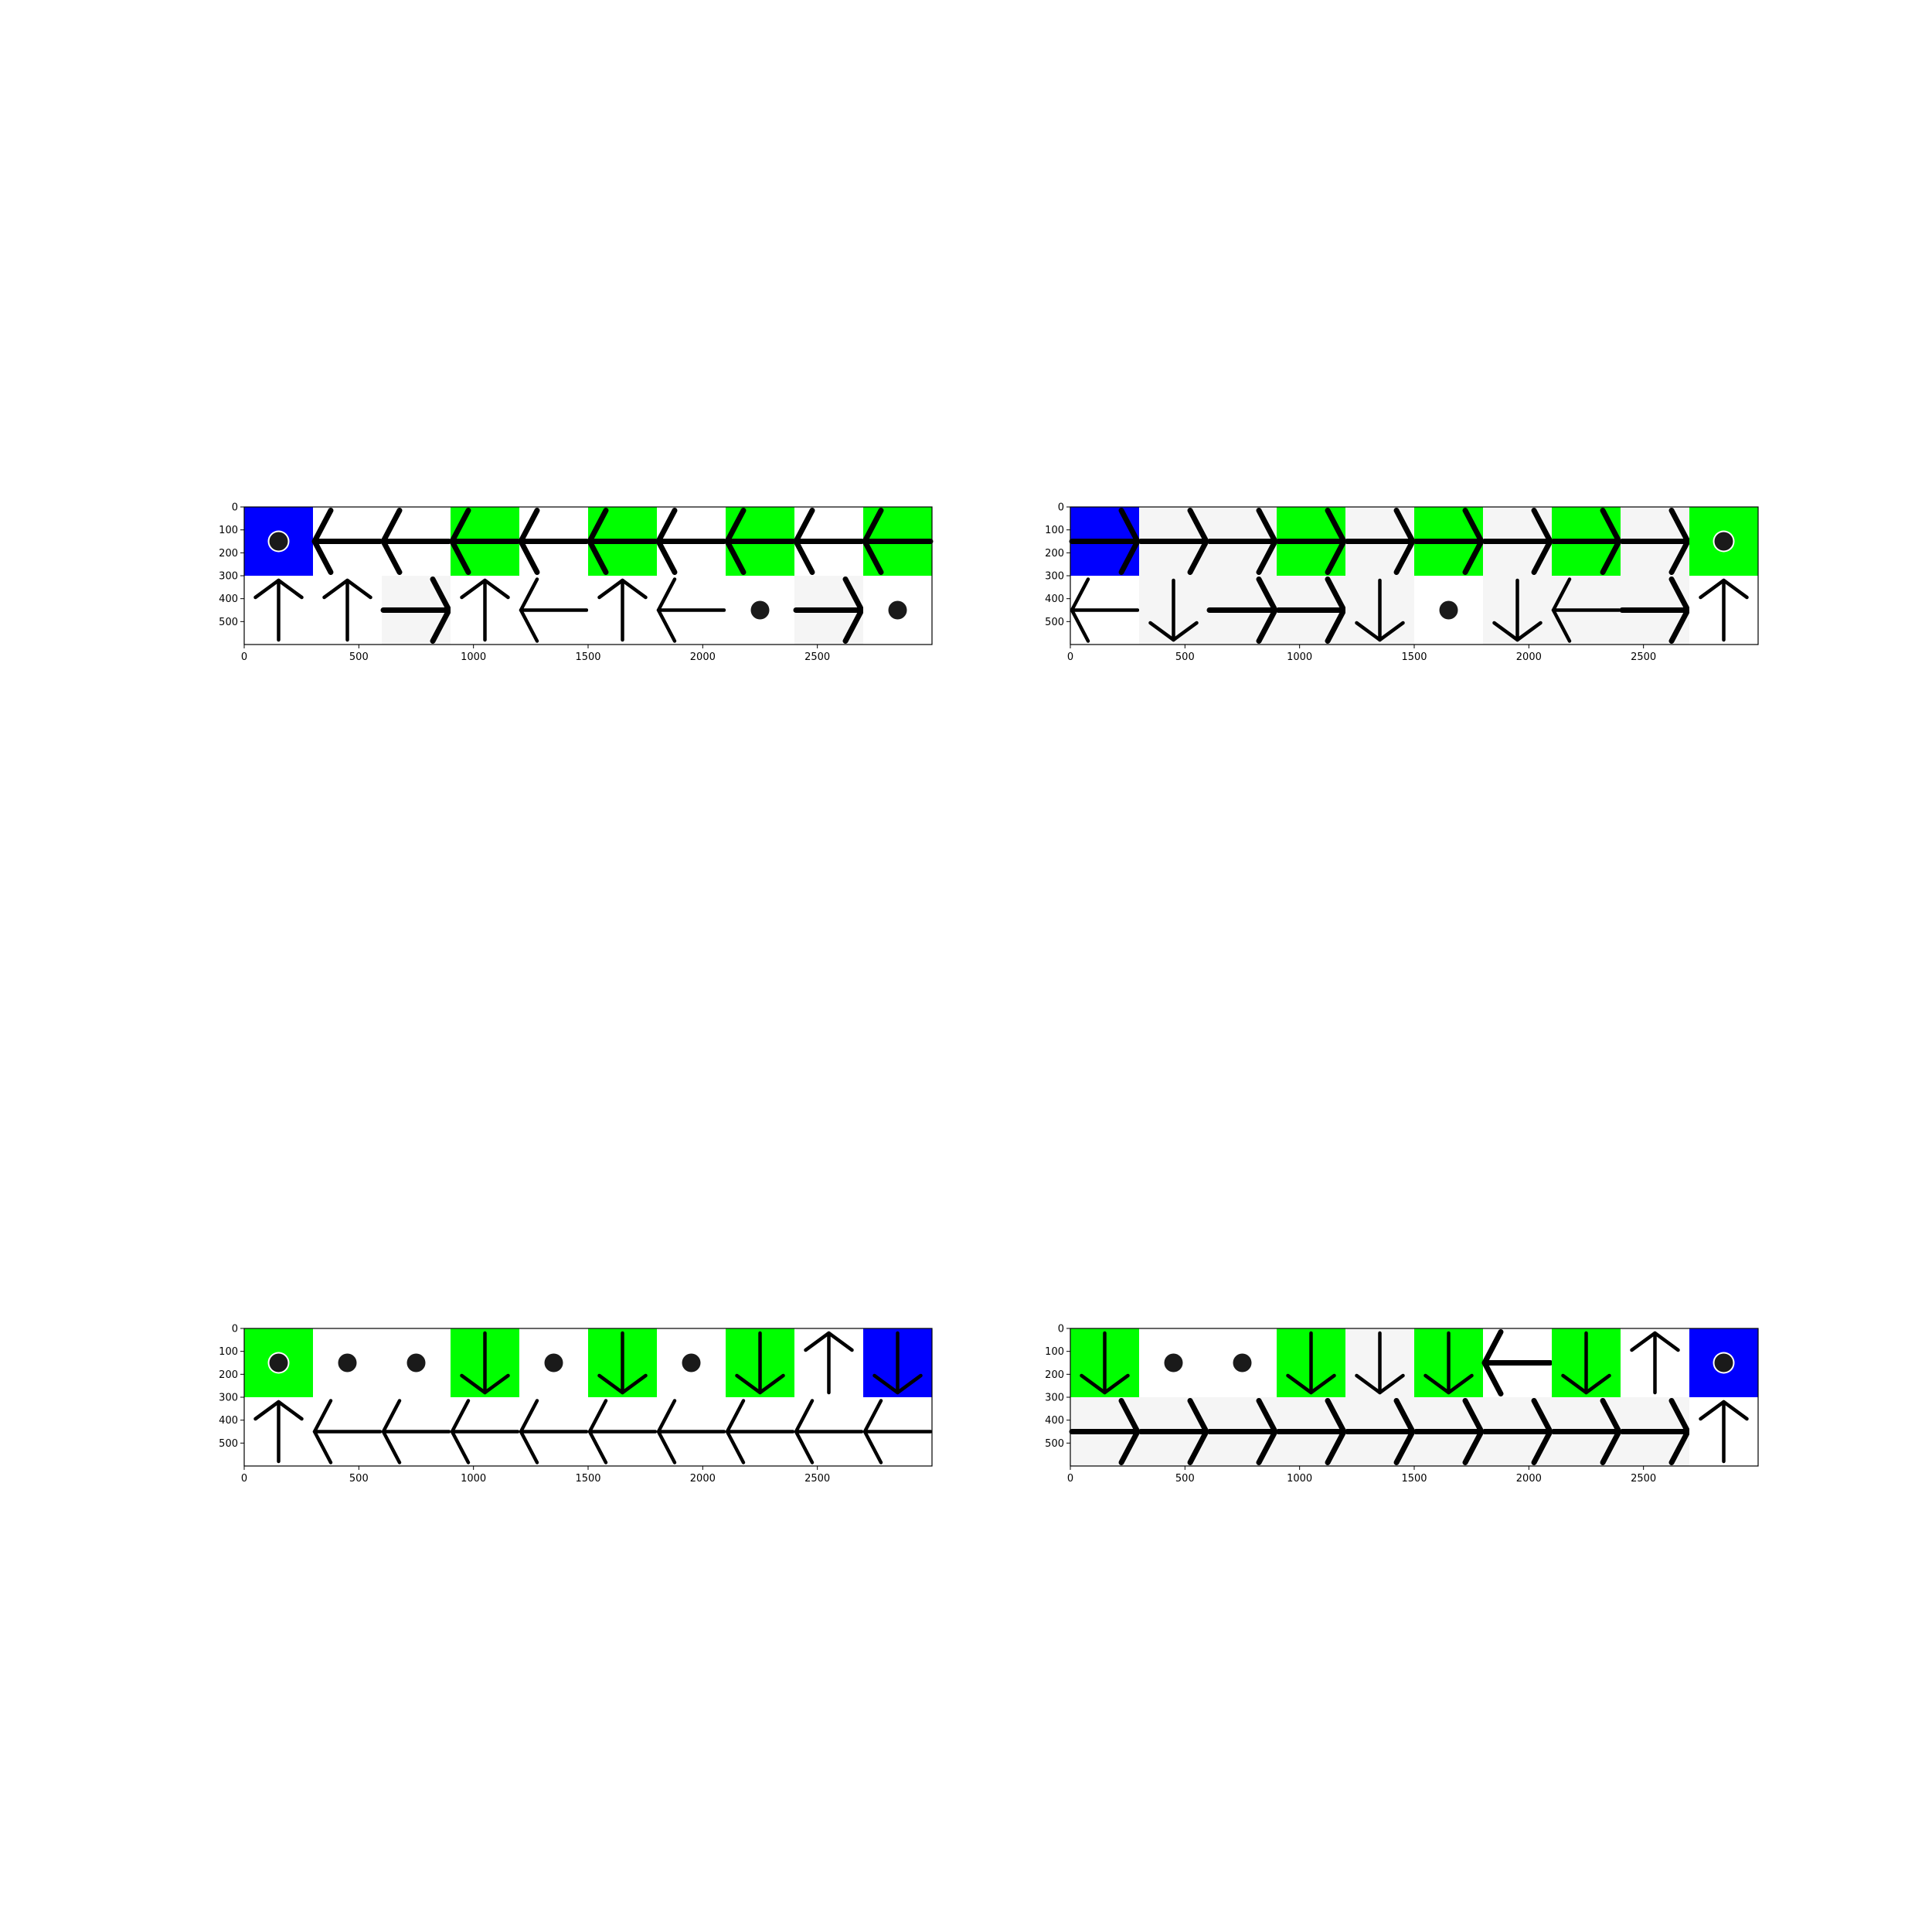 The image size is (1932, 1932). What do you see at coordinates (228, 1444) in the screenshot?
I see `y-tick-label: 500` at bounding box center [228, 1444].